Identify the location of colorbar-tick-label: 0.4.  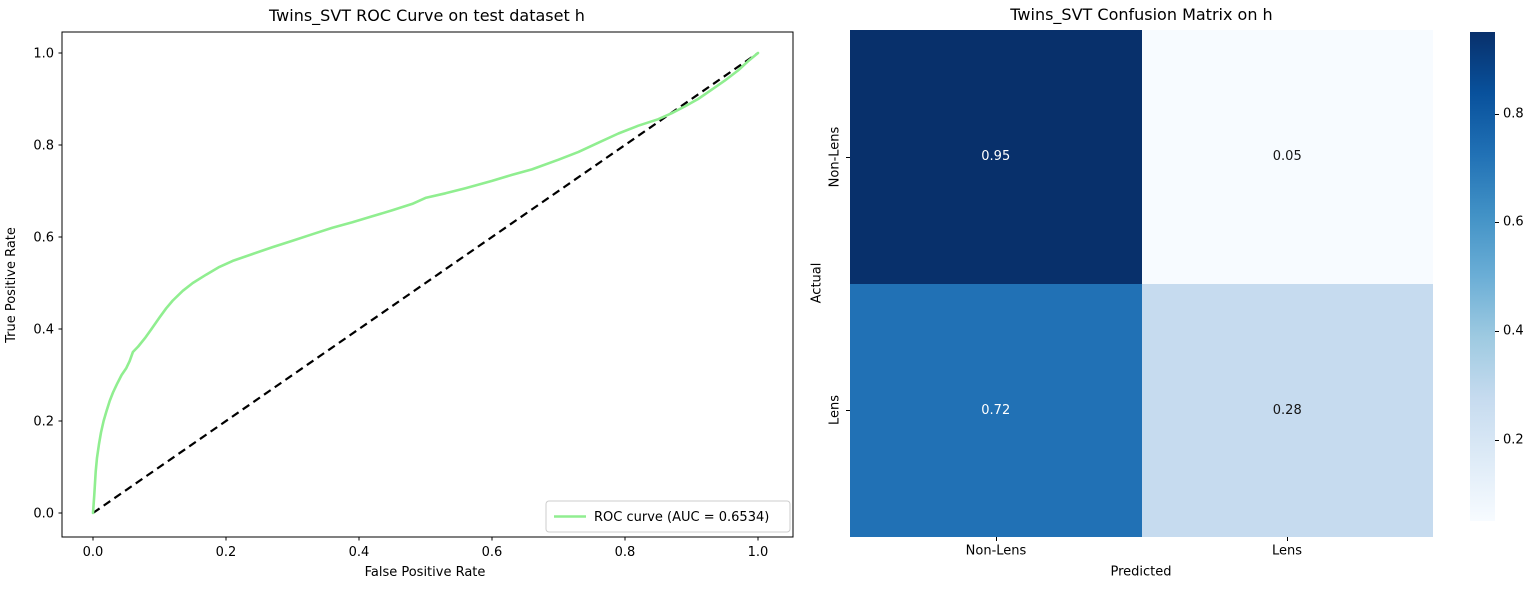
(1513, 331).